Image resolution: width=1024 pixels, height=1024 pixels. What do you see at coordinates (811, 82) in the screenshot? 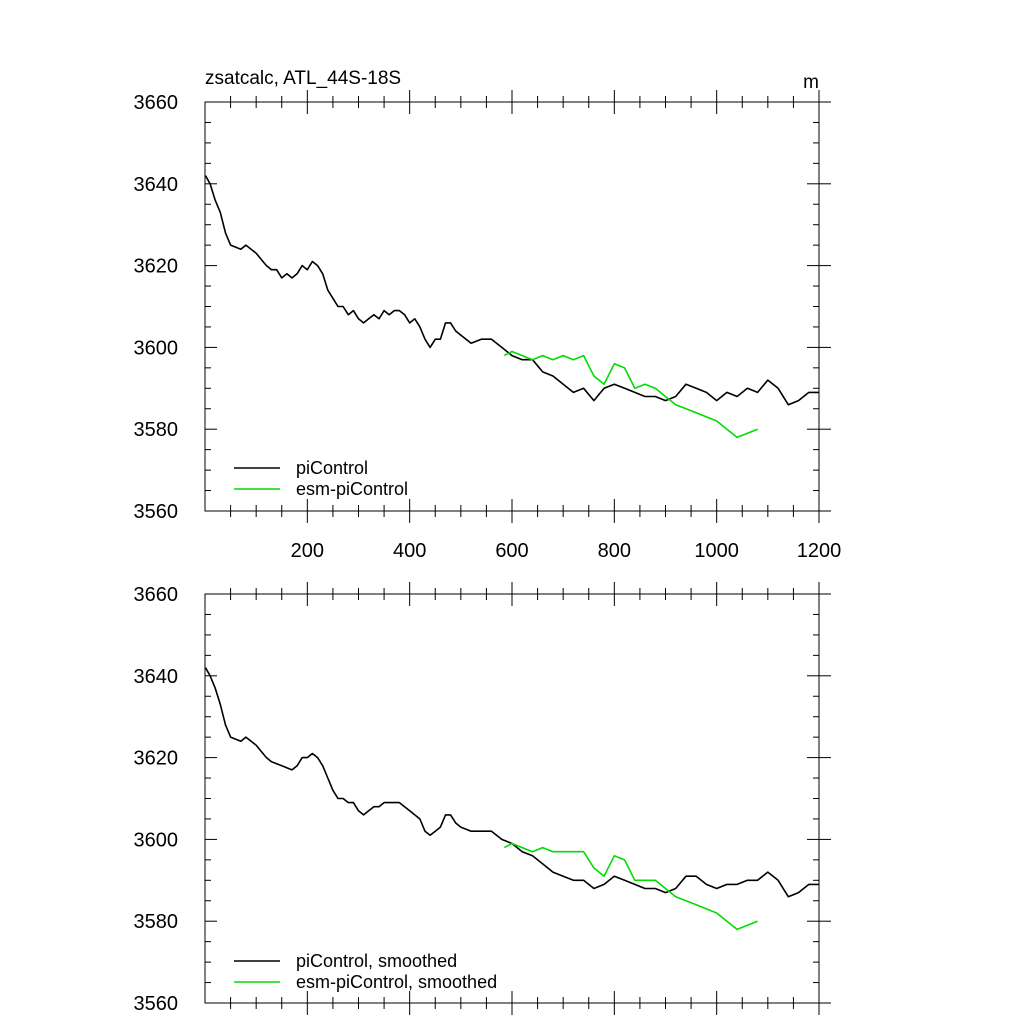
I see `units-label: m` at bounding box center [811, 82].